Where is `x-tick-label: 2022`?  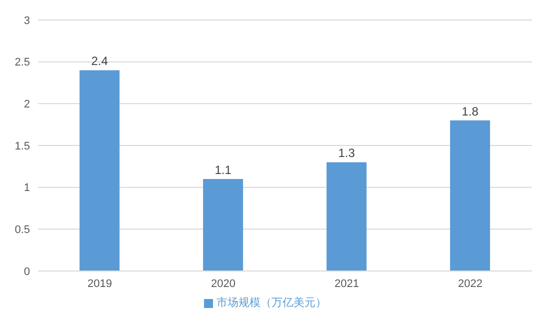 x-tick-label: 2022 is located at coordinates (470, 284).